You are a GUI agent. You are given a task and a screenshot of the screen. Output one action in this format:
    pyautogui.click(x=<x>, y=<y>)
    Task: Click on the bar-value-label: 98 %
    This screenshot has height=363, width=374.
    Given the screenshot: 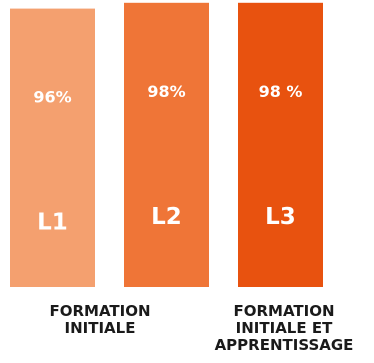 What is the action you would take?
    pyautogui.click(x=281, y=91)
    